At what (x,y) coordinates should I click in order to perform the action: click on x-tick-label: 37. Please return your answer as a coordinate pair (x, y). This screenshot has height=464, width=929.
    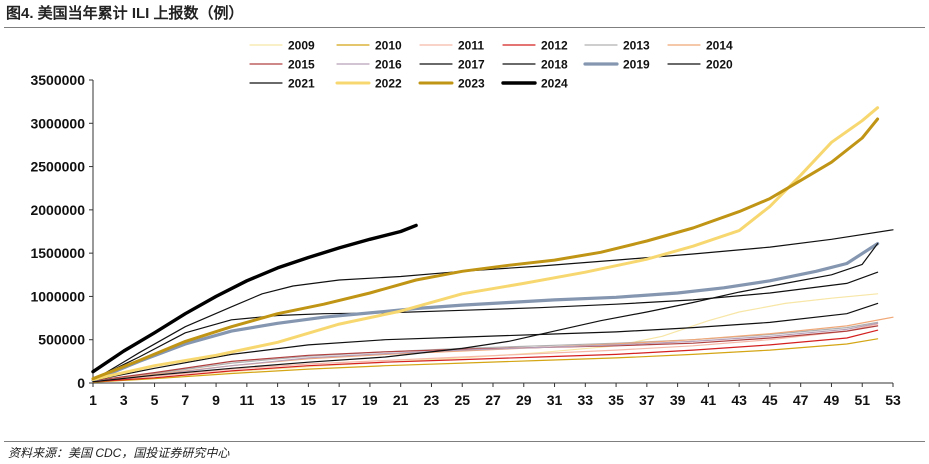
    Looking at the image, I should click on (647, 400).